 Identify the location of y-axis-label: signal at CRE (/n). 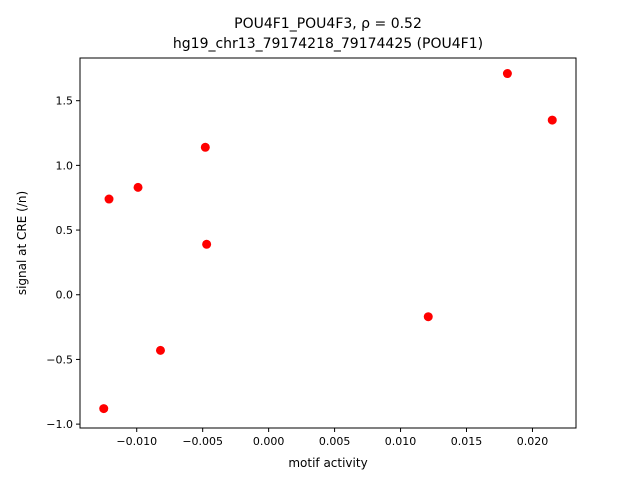
(22, 243).